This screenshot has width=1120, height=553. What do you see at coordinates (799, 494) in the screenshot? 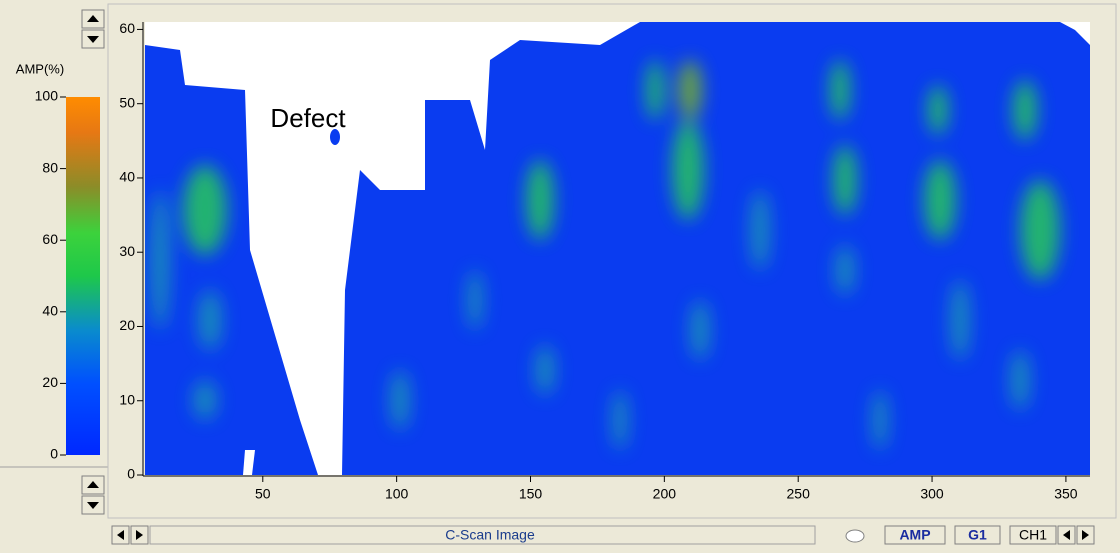
I see `x-tick-label: 250` at bounding box center [799, 494].